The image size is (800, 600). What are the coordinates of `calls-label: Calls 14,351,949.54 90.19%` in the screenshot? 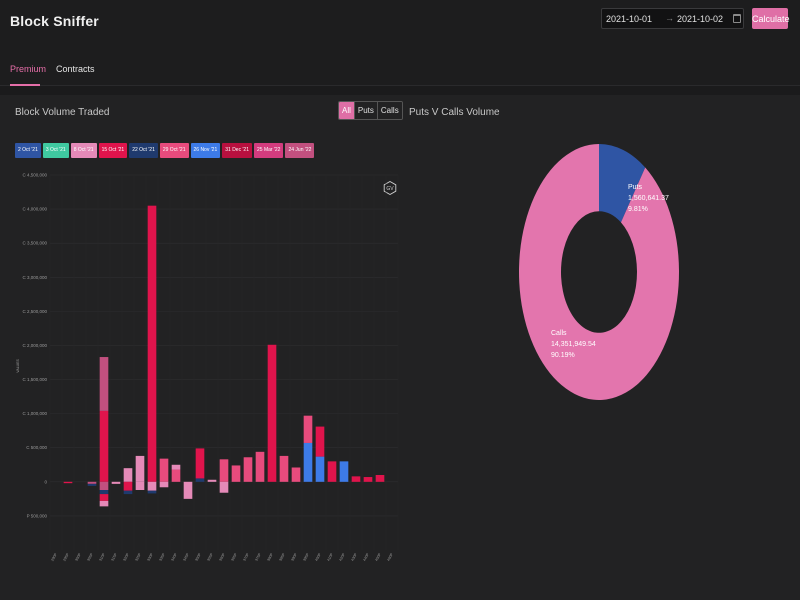 It's located at (573, 344).